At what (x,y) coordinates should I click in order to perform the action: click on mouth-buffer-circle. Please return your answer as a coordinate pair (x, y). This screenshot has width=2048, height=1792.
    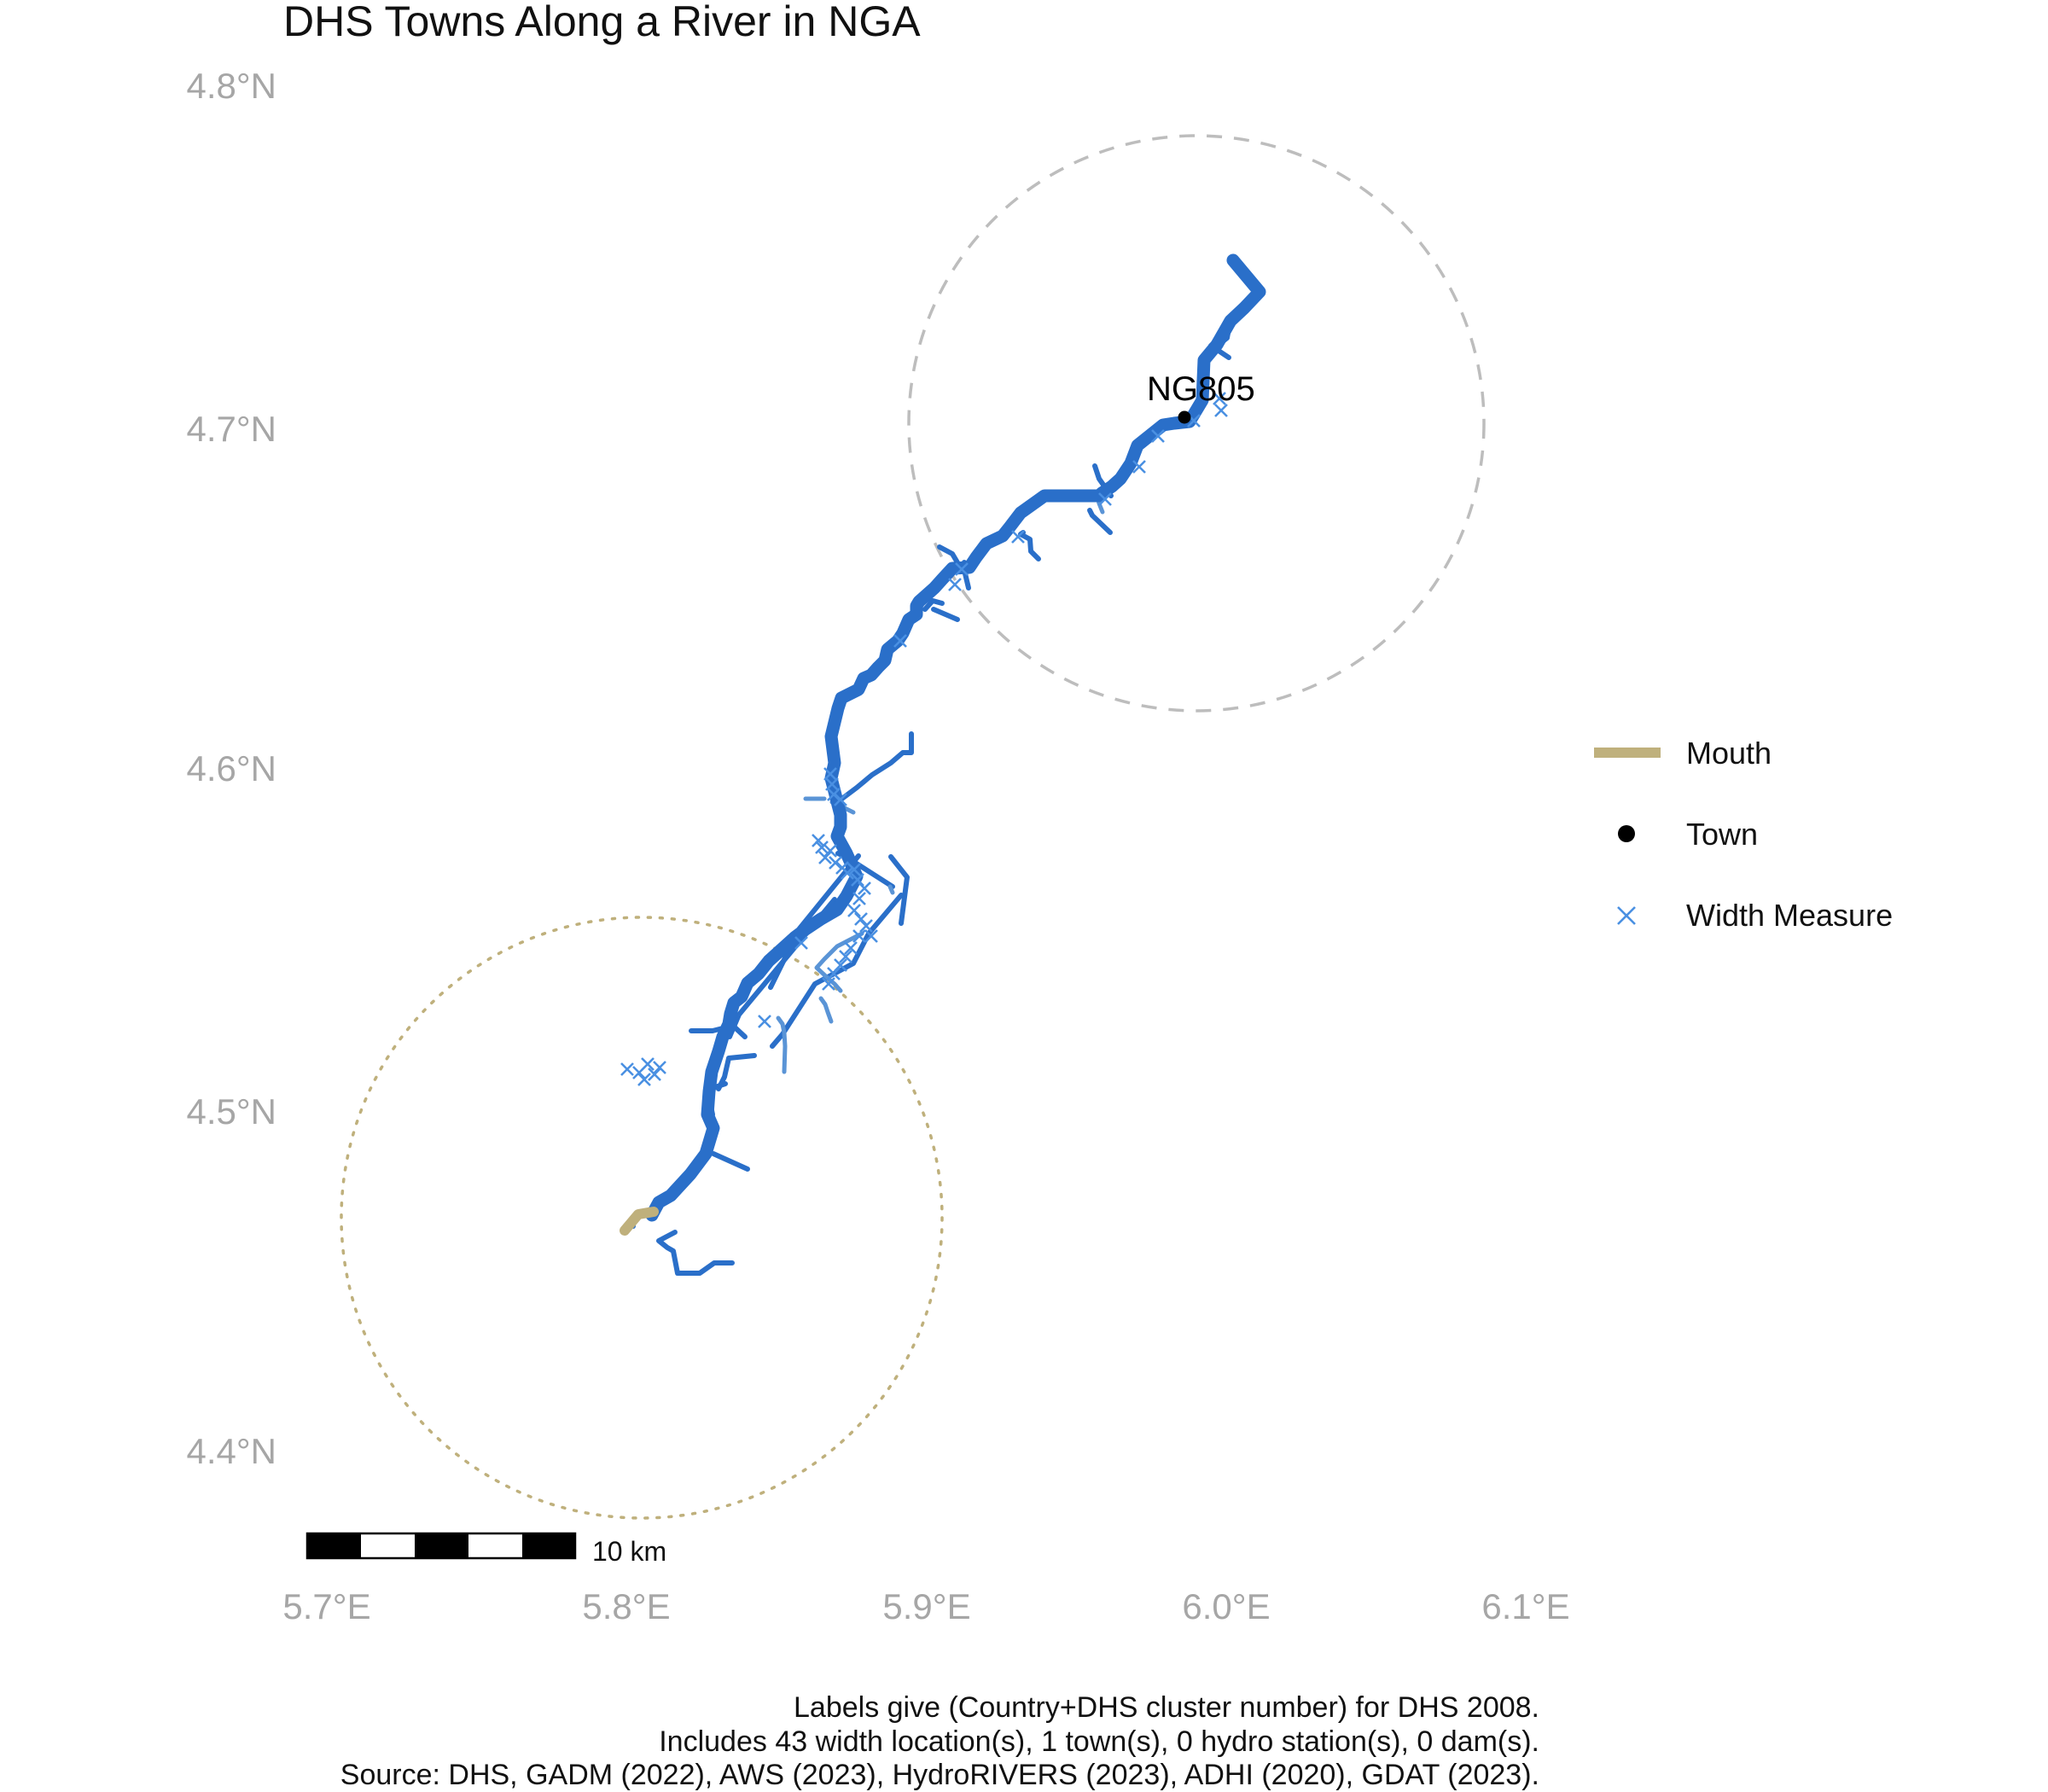
    Looking at the image, I should click on (642, 1218).